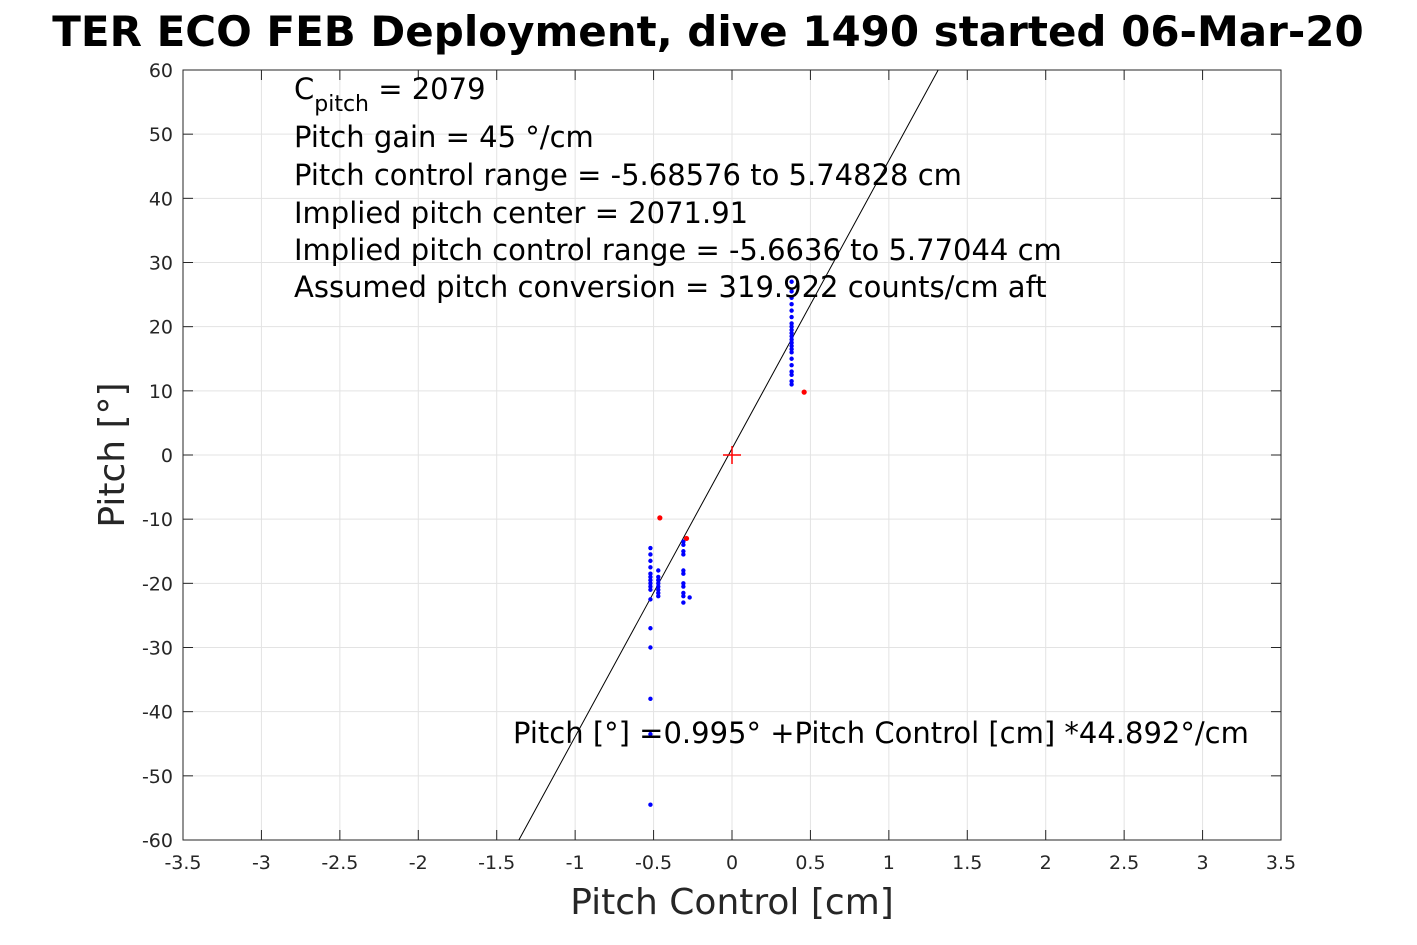  I want to click on x-tick-label: -2.5, so click(339, 863).